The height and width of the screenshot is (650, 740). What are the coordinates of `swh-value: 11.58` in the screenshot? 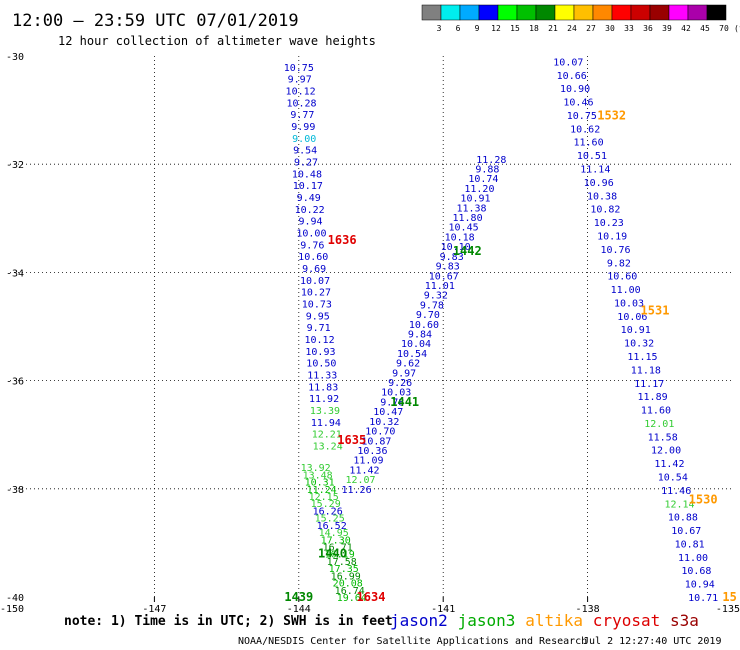 It's located at (663, 437).